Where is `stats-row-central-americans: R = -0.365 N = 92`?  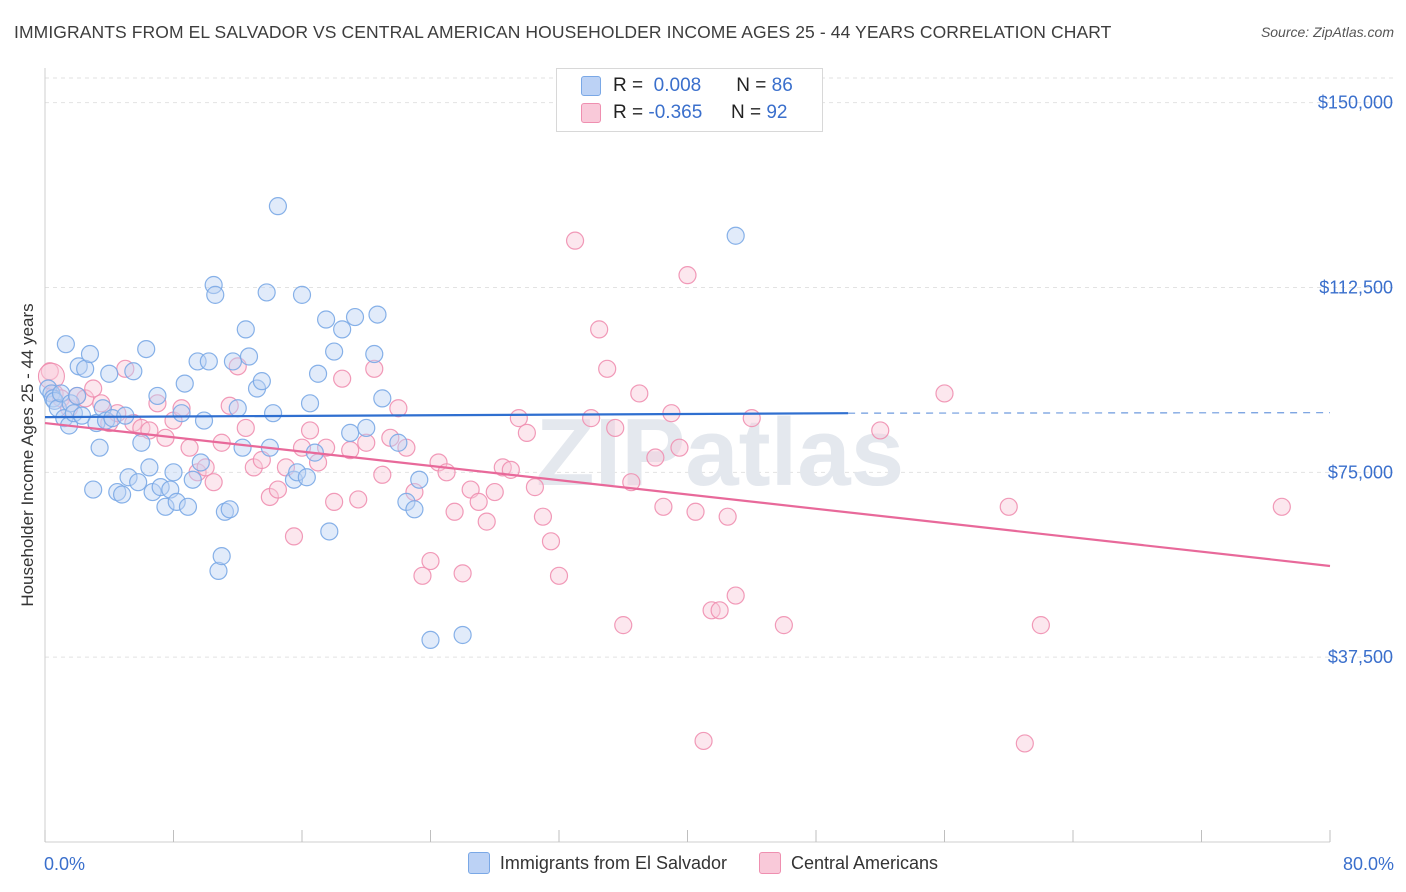 stats-row-central-americans: R = -0.365 N = 92 is located at coordinates (684, 113).